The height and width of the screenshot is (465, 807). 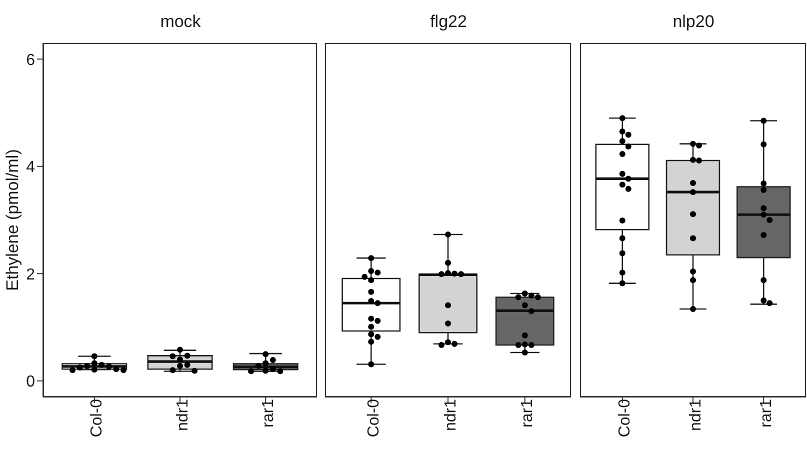 I want to click on chart-title: flg22, so click(x=448, y=22).